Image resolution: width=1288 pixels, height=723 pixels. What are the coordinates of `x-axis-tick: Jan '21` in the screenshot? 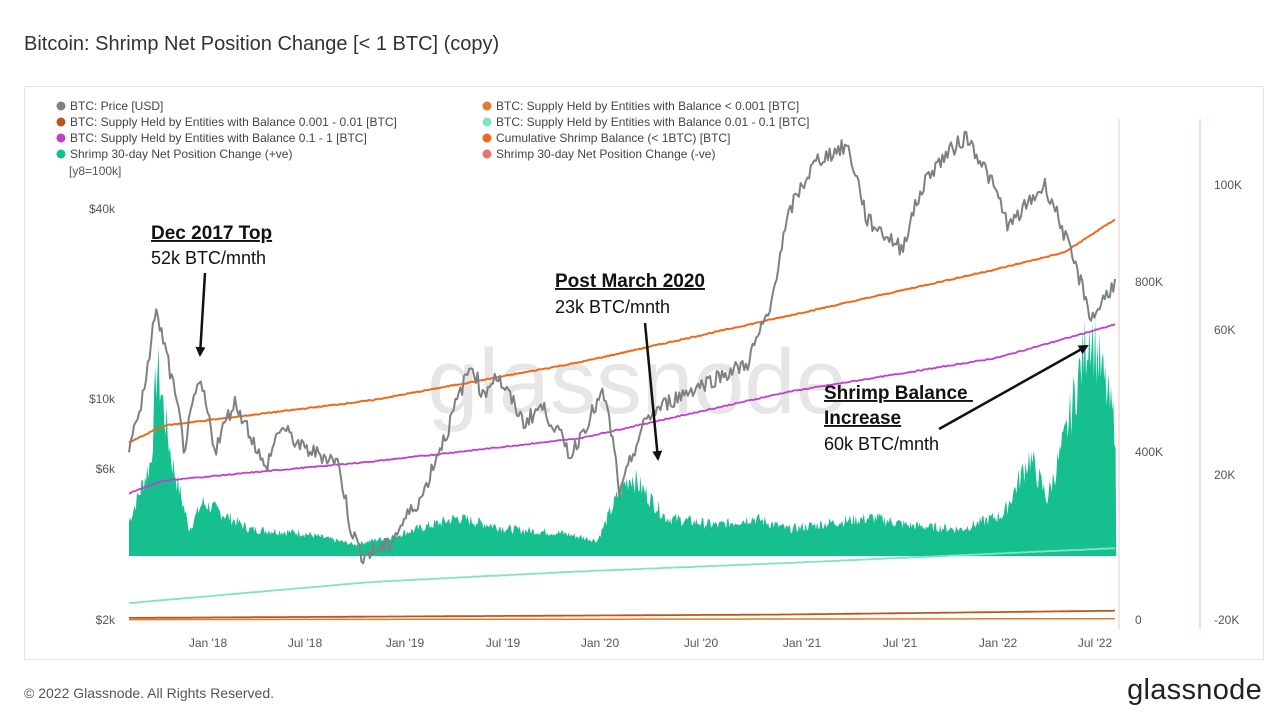 It's located at (802, 643).